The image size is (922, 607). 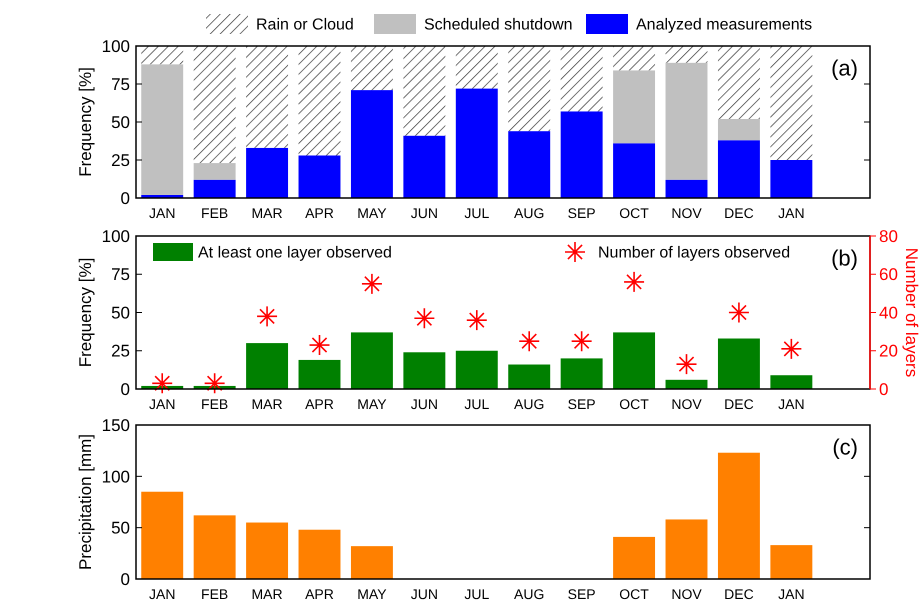 What do you see at coordinates (888, 351) in the screenshot?
I see `y2-tick-label: 20` at bounding box center [888, 351].